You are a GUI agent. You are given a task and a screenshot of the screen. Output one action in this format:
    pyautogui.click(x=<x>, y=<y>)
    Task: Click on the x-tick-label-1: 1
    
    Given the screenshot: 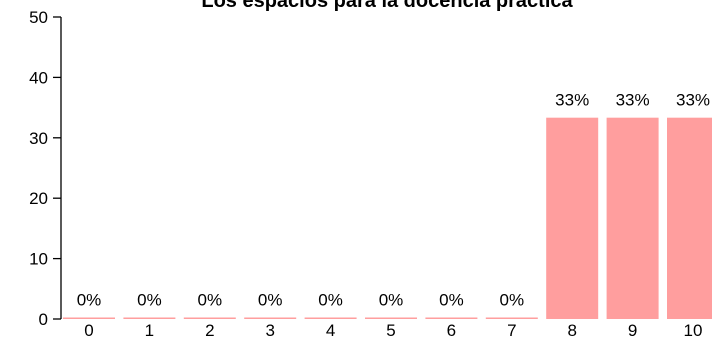 What is the action you would take?
    pyautogui.click(x=149, y=330)
    